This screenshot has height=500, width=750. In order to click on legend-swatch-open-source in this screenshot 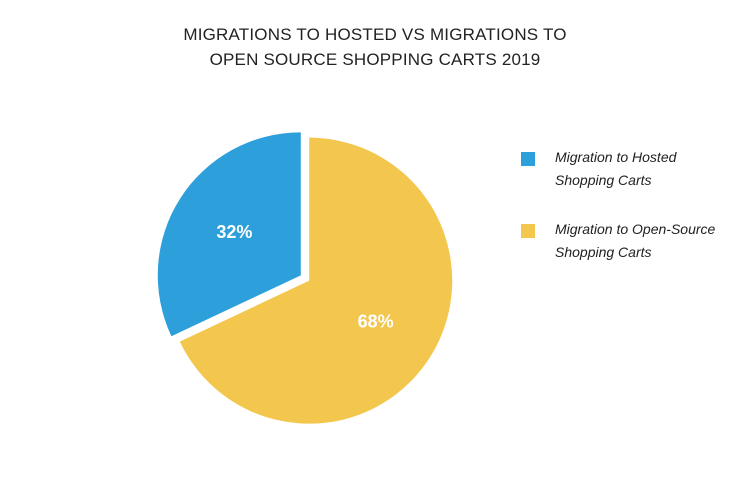, I will do `click(528, 231)`.